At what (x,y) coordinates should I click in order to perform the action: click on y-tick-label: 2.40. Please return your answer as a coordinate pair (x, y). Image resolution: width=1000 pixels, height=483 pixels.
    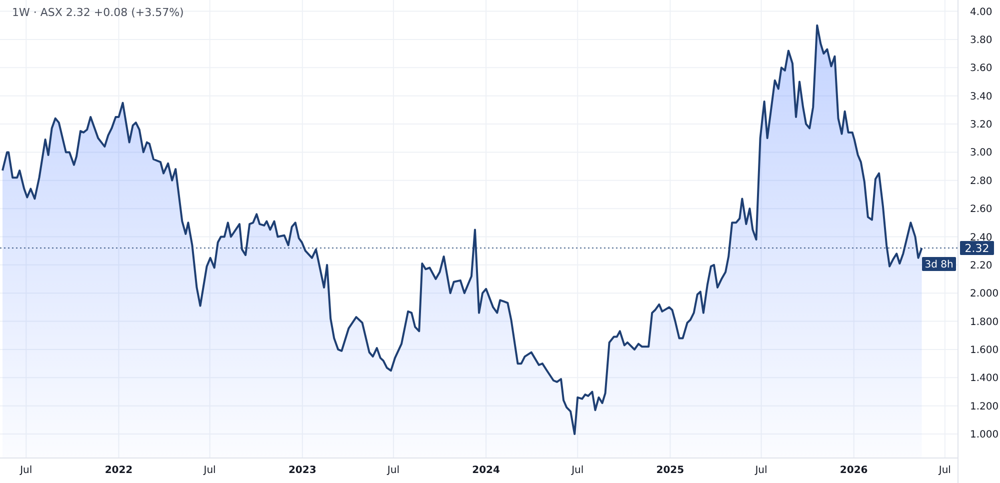
    Looking at the image, I should click on (981, 238).